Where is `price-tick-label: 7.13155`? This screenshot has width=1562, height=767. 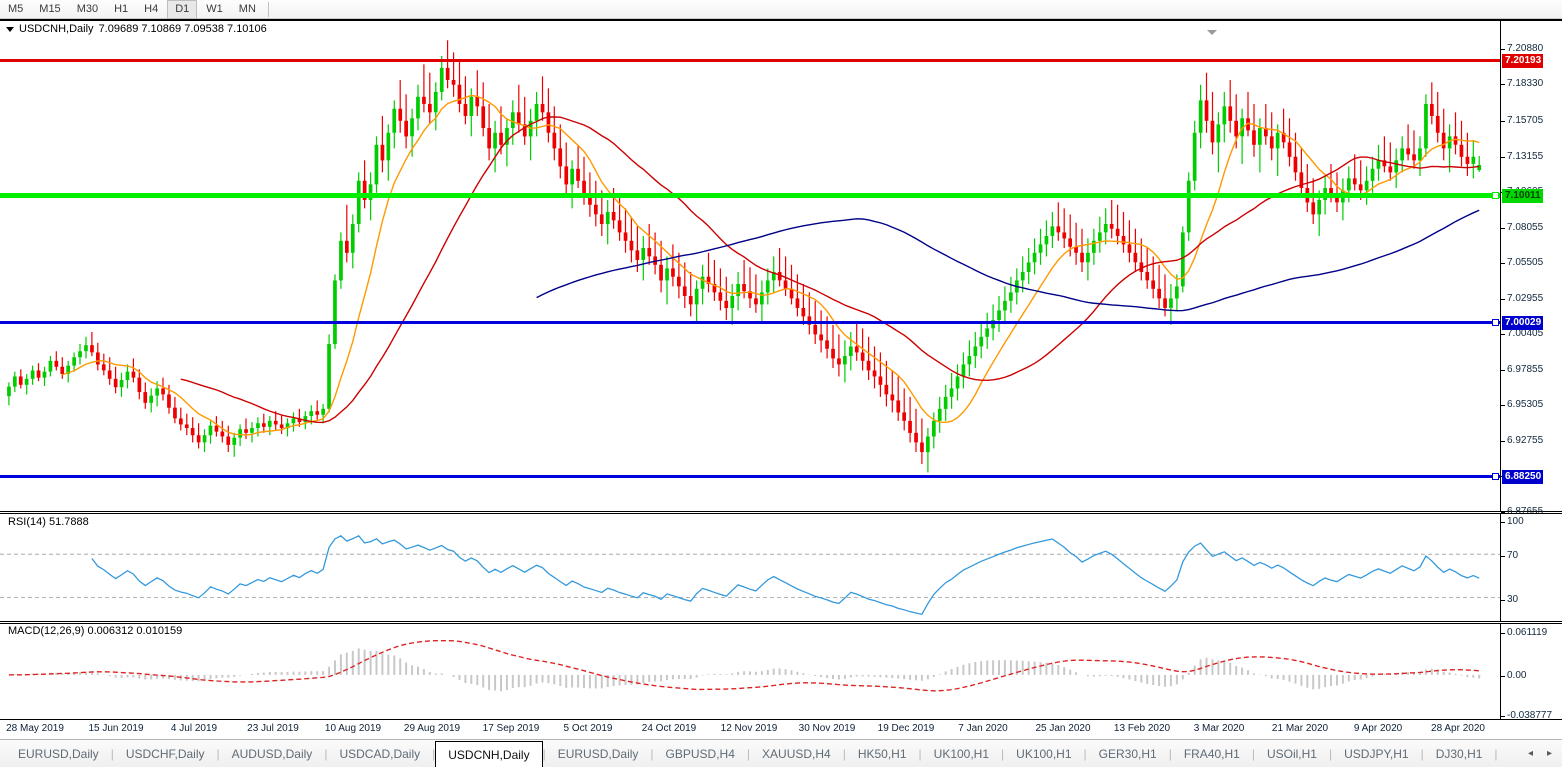 price-tick-label: 7.13155 is located at coordinates (1525, 156).